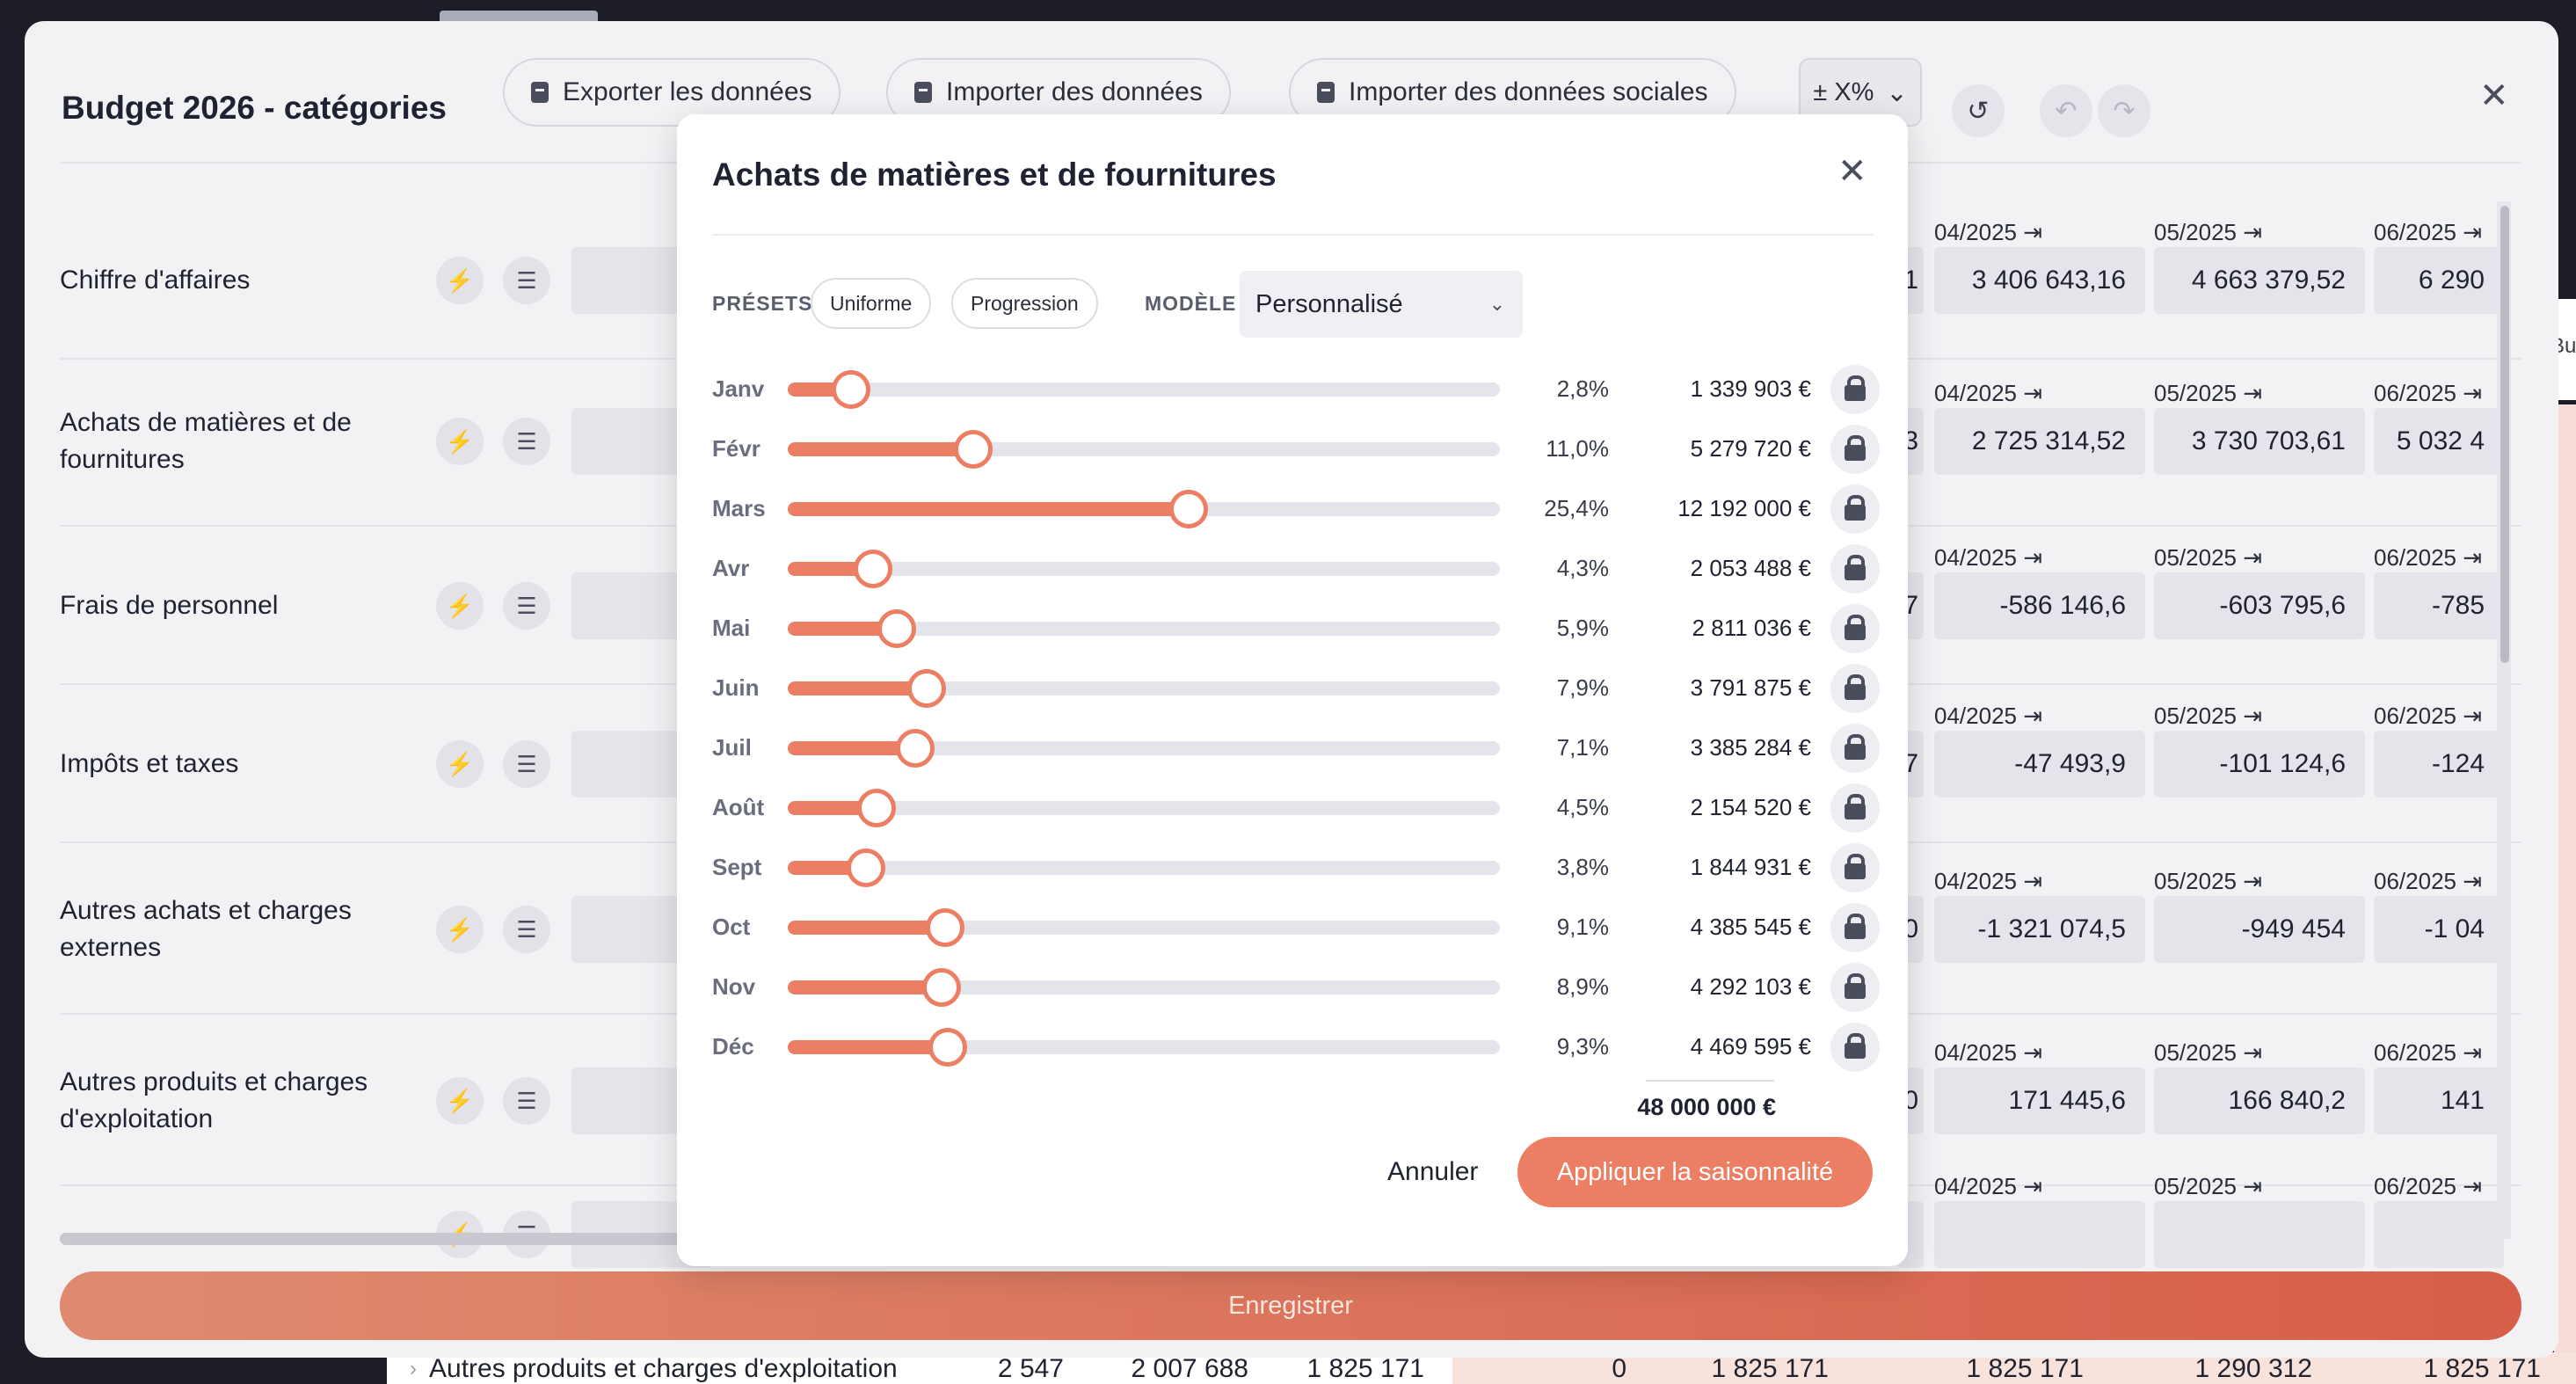  Describe the element at coordinates (2039, 605) in the screenshot. I see `value-cell: -586 146,6` at that location.